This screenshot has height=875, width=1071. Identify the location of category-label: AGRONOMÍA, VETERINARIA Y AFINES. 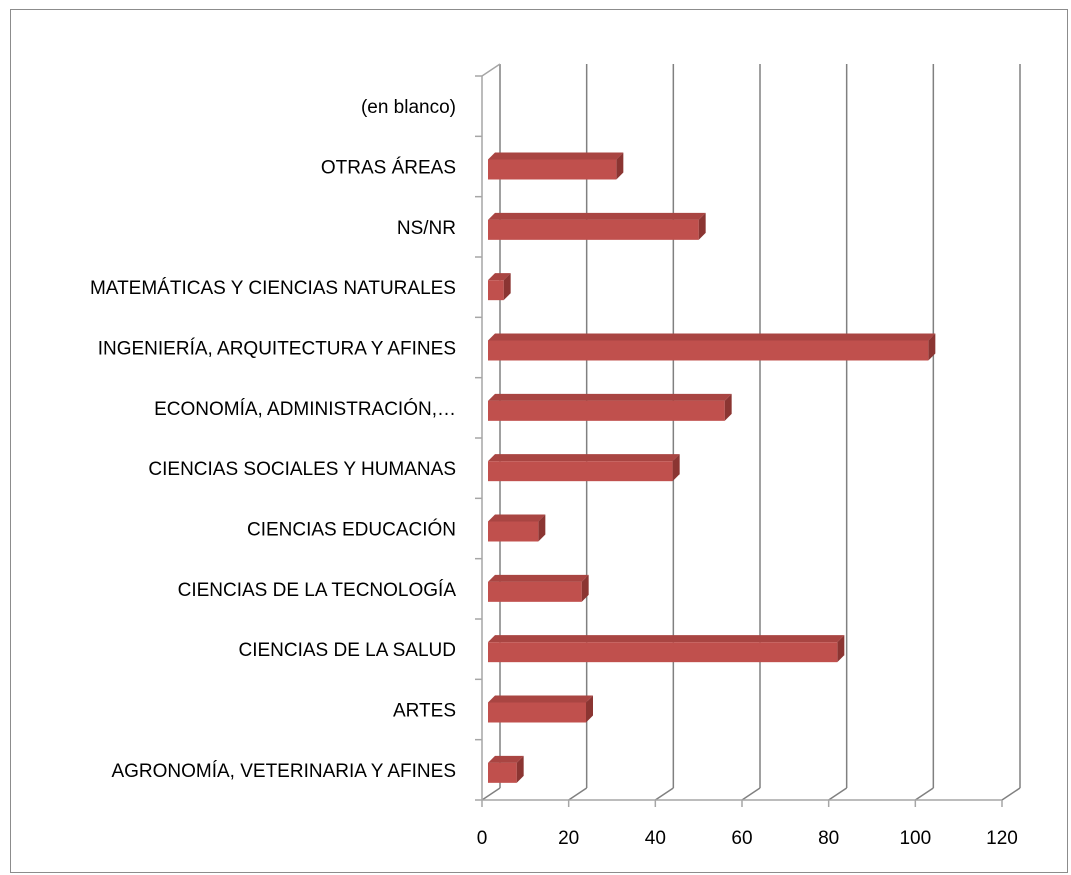
(283, 771).